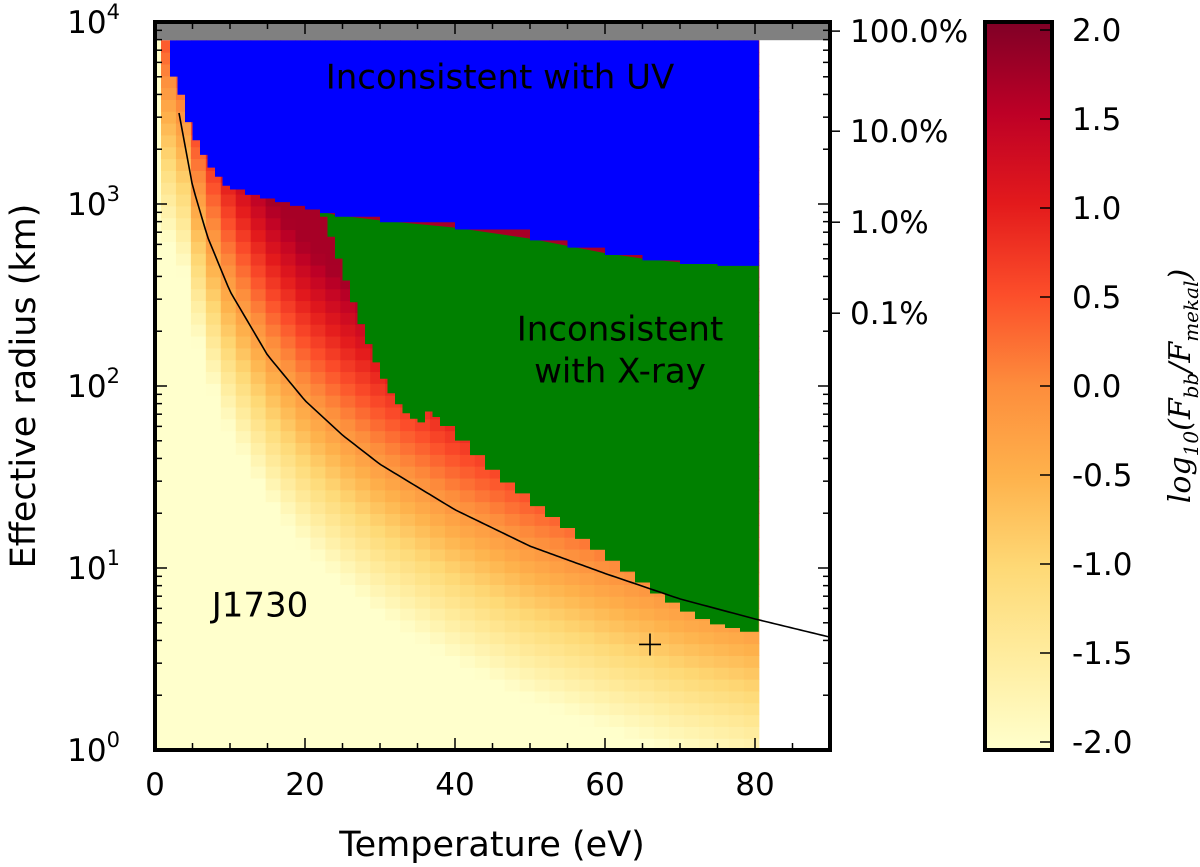  I want to click on colorbar-tick-label: -0.5, so click(1102, 476).